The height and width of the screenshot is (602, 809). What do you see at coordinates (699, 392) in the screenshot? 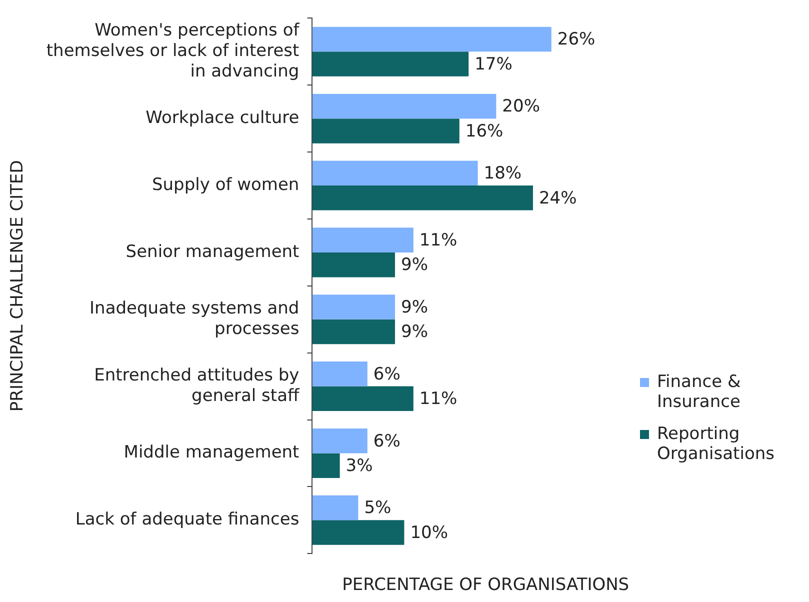
I see `legend-label: Finance & Insurance` at bounding box center [699, 392].